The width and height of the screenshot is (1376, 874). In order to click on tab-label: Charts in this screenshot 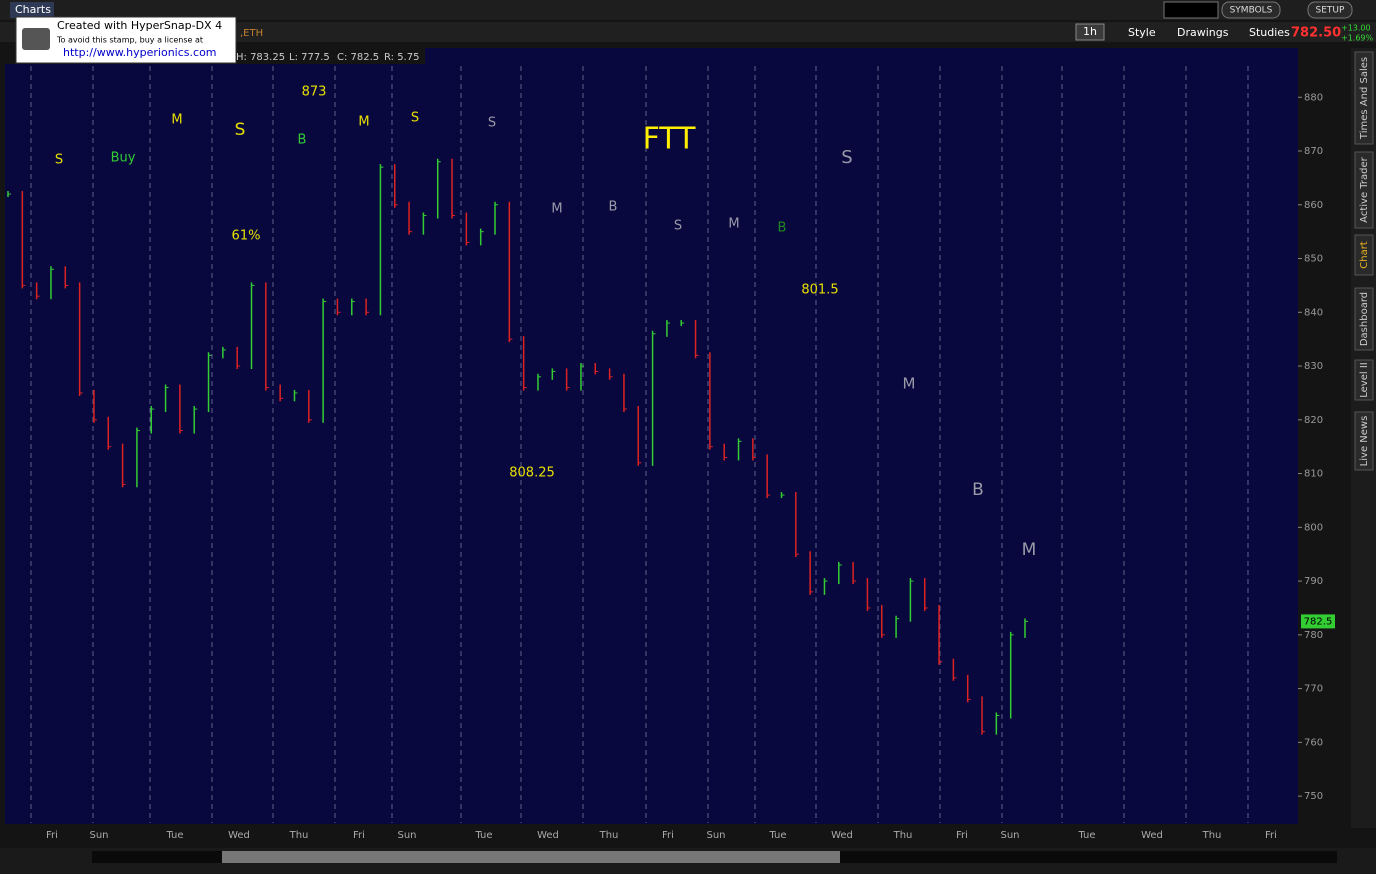, I will do `click(33, 9)`.